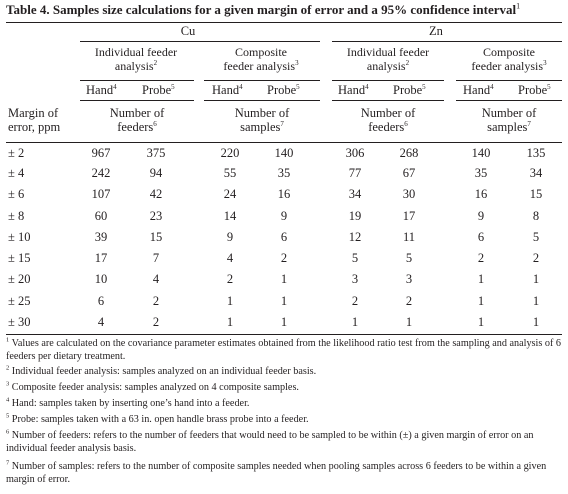 The width and height of the screenshot is (568, 494). Describe the element at coordinates (409, 153) in the screenshot. I see `value-cell: 268` at that location.